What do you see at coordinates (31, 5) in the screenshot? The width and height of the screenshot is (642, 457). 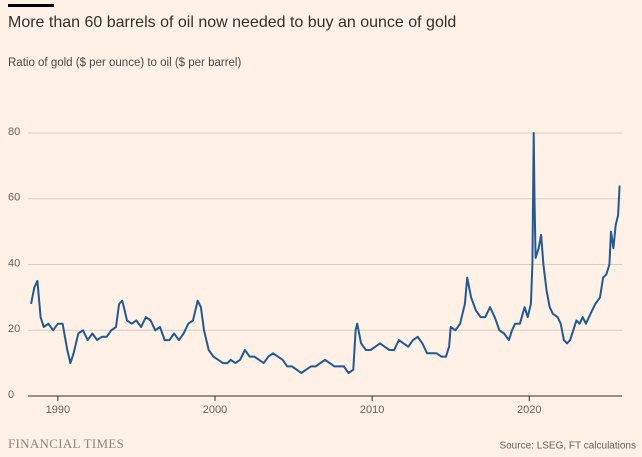 I see `header-bar` at bounding box center [31, 5].